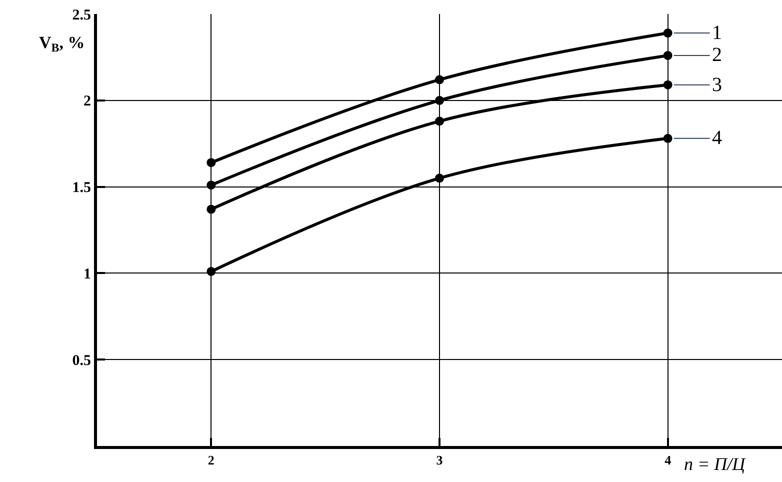 This screenshot has width=782, height=482. Describe the element at coordinates (81, 188) in the screenshot. I see `y-tick-label: 1.5` at that location.